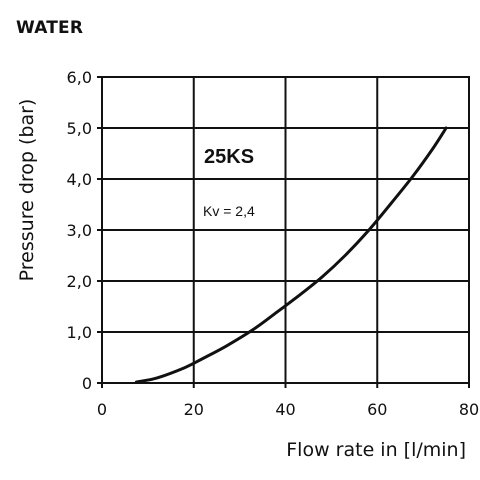  What do you see at coordinates (79, 77) in the screenshot?
I see `y-tick-label: 6,0` at bounding box center [79, 77].